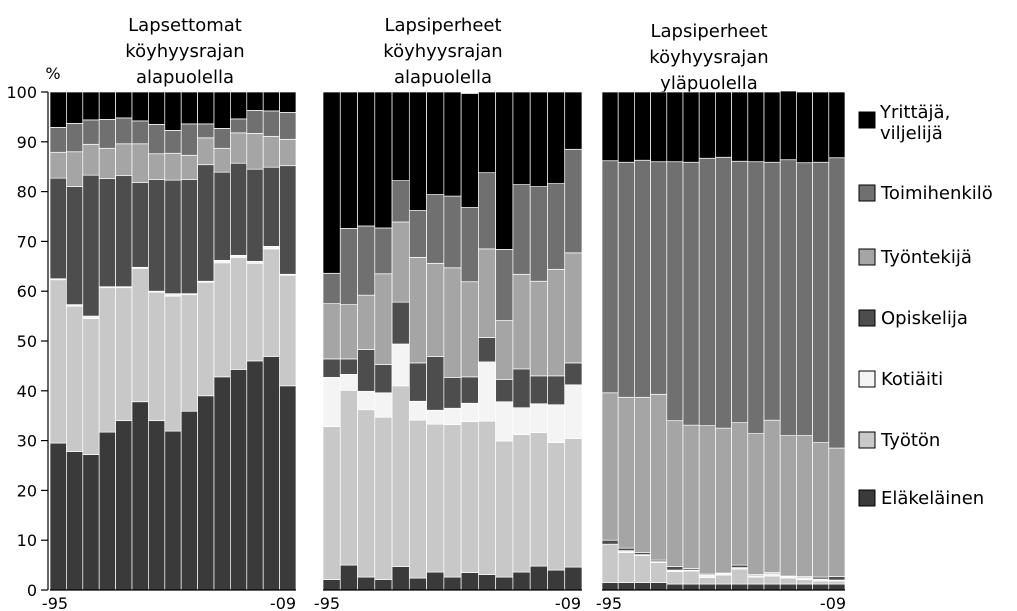  I want to click on bar-segment-kotiaiti-2003, so click(469, 412).